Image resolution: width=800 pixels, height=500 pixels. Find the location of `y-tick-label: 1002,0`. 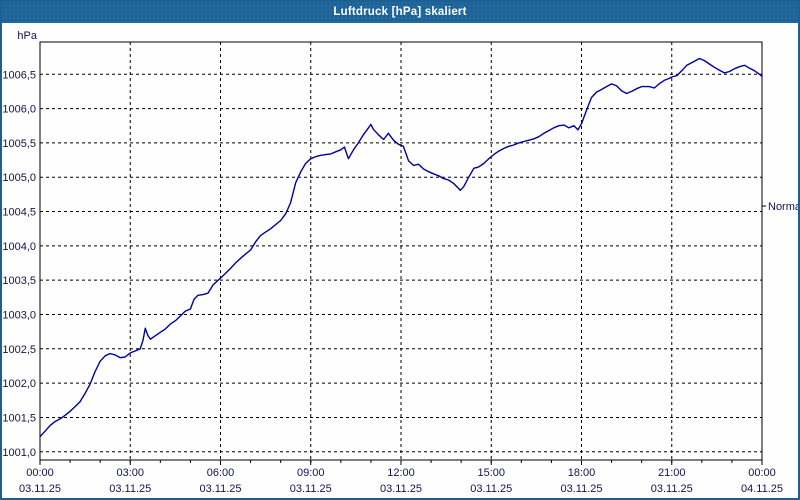

y-tick-label: 1002,0 is located at coordinates (19, 384).